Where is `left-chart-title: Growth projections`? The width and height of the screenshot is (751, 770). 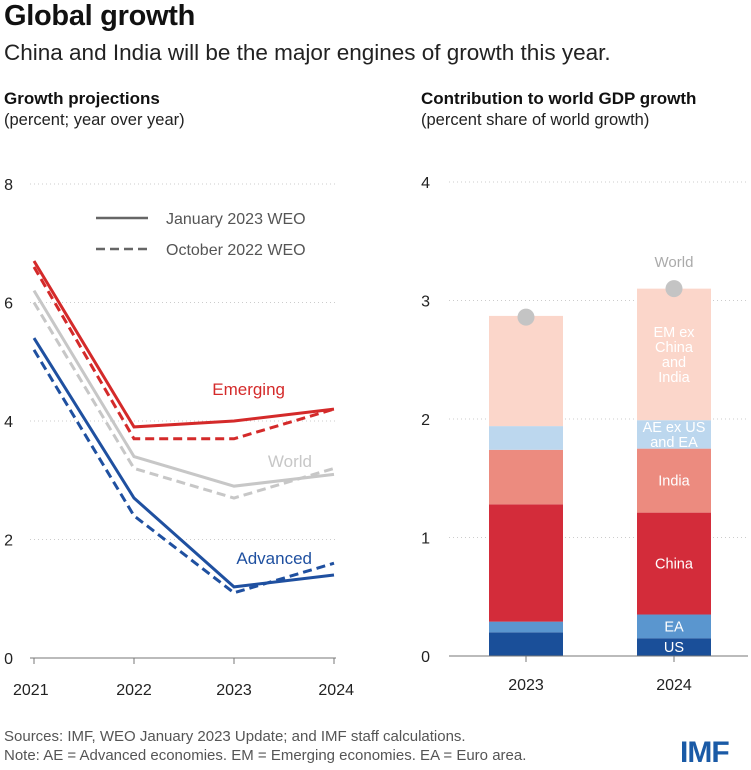 left-chart-title: Growth projections is located at coordinates (82, 98).